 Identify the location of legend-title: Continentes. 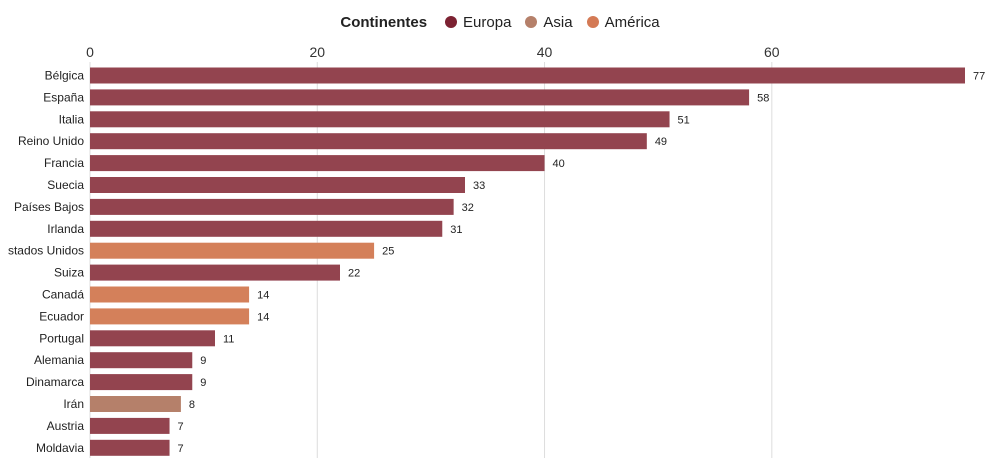
(384, 22).